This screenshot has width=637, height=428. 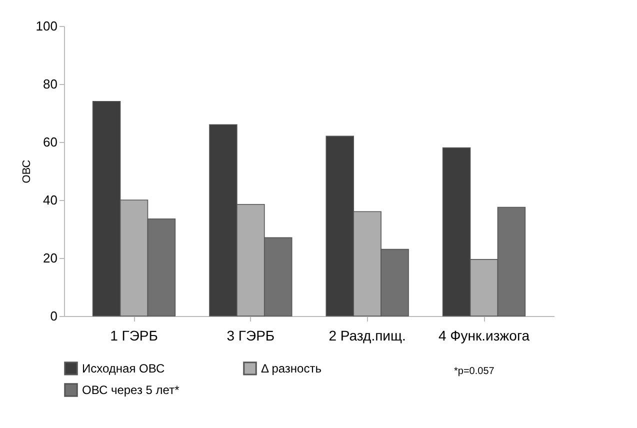 I want to click on x-tick-label: 4 Функ.изжога, so click(x=484, y=336).